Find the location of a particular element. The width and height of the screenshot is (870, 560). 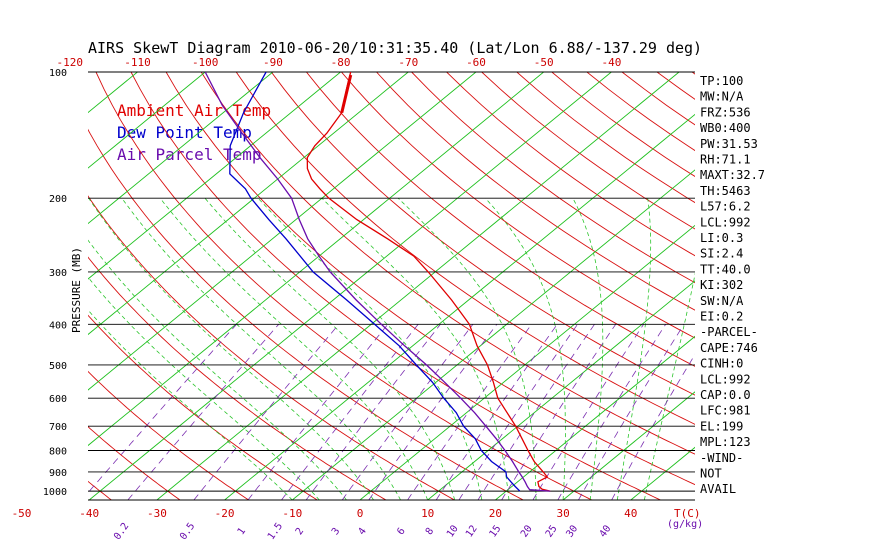

mixing-ratio-tick-label: 4 is located at coordinates (362, 531).